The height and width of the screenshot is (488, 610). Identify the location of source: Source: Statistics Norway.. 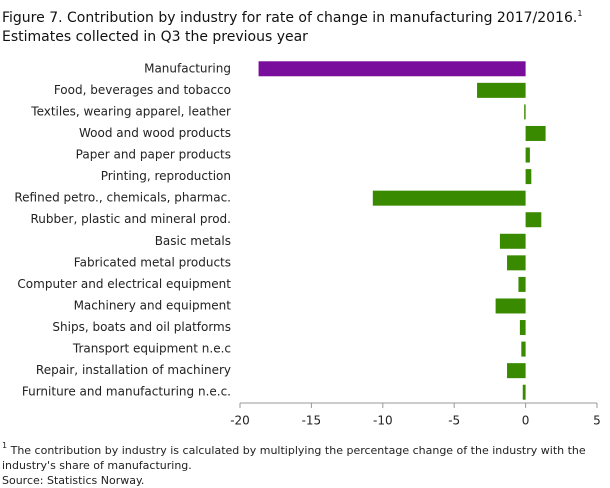
(73, 480).